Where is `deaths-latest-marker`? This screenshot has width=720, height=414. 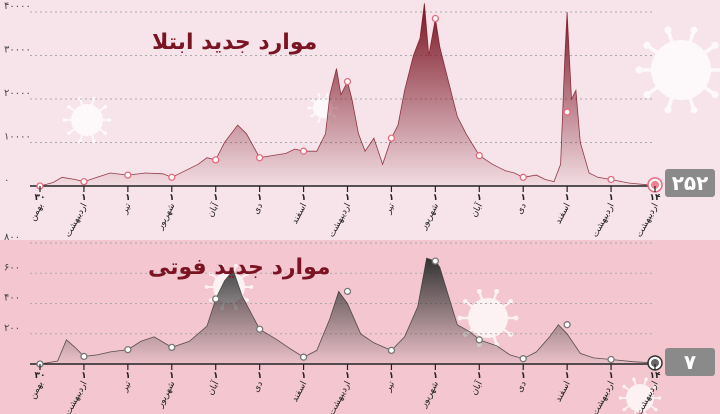
deaths-latest-marker is located at coordinates (655, 362).